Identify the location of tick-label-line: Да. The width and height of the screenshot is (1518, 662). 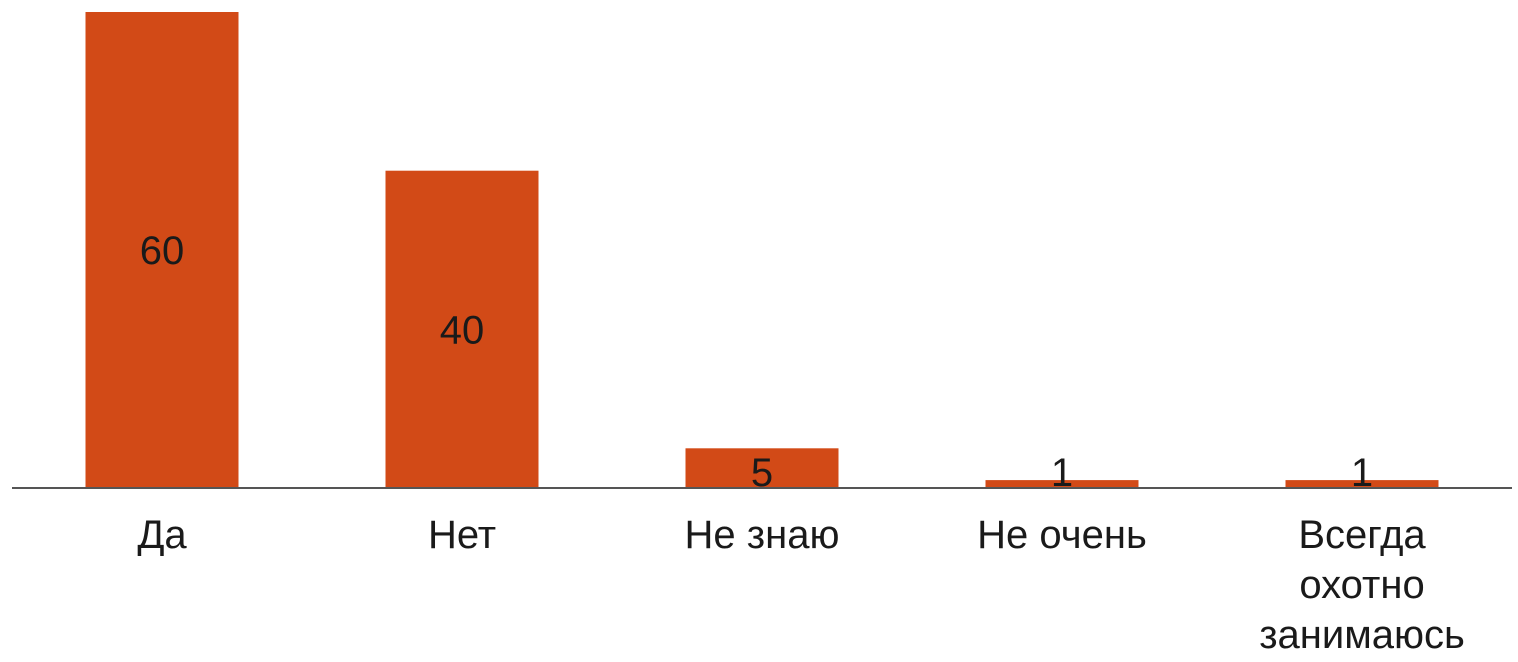
(162, 535).